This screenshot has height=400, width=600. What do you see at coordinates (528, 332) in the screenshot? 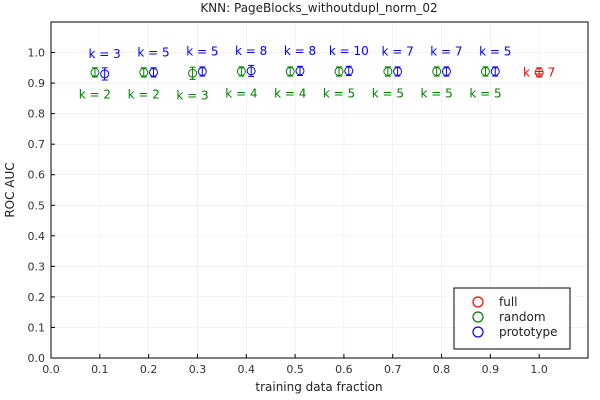
I see `legend-label-prototype: prototype` at bounding box center [528, 332].